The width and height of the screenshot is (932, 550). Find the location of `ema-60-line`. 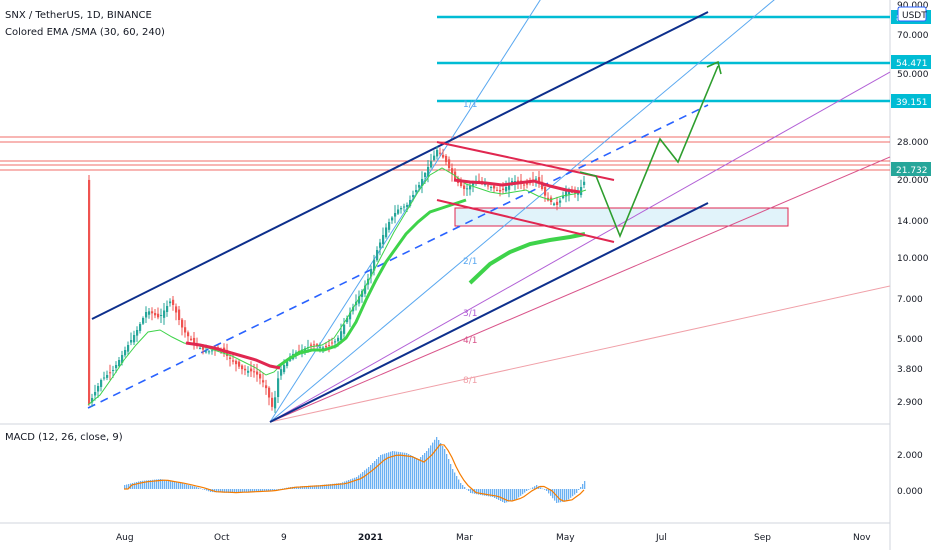

ema-60-line is located at coordinates (371, 284).